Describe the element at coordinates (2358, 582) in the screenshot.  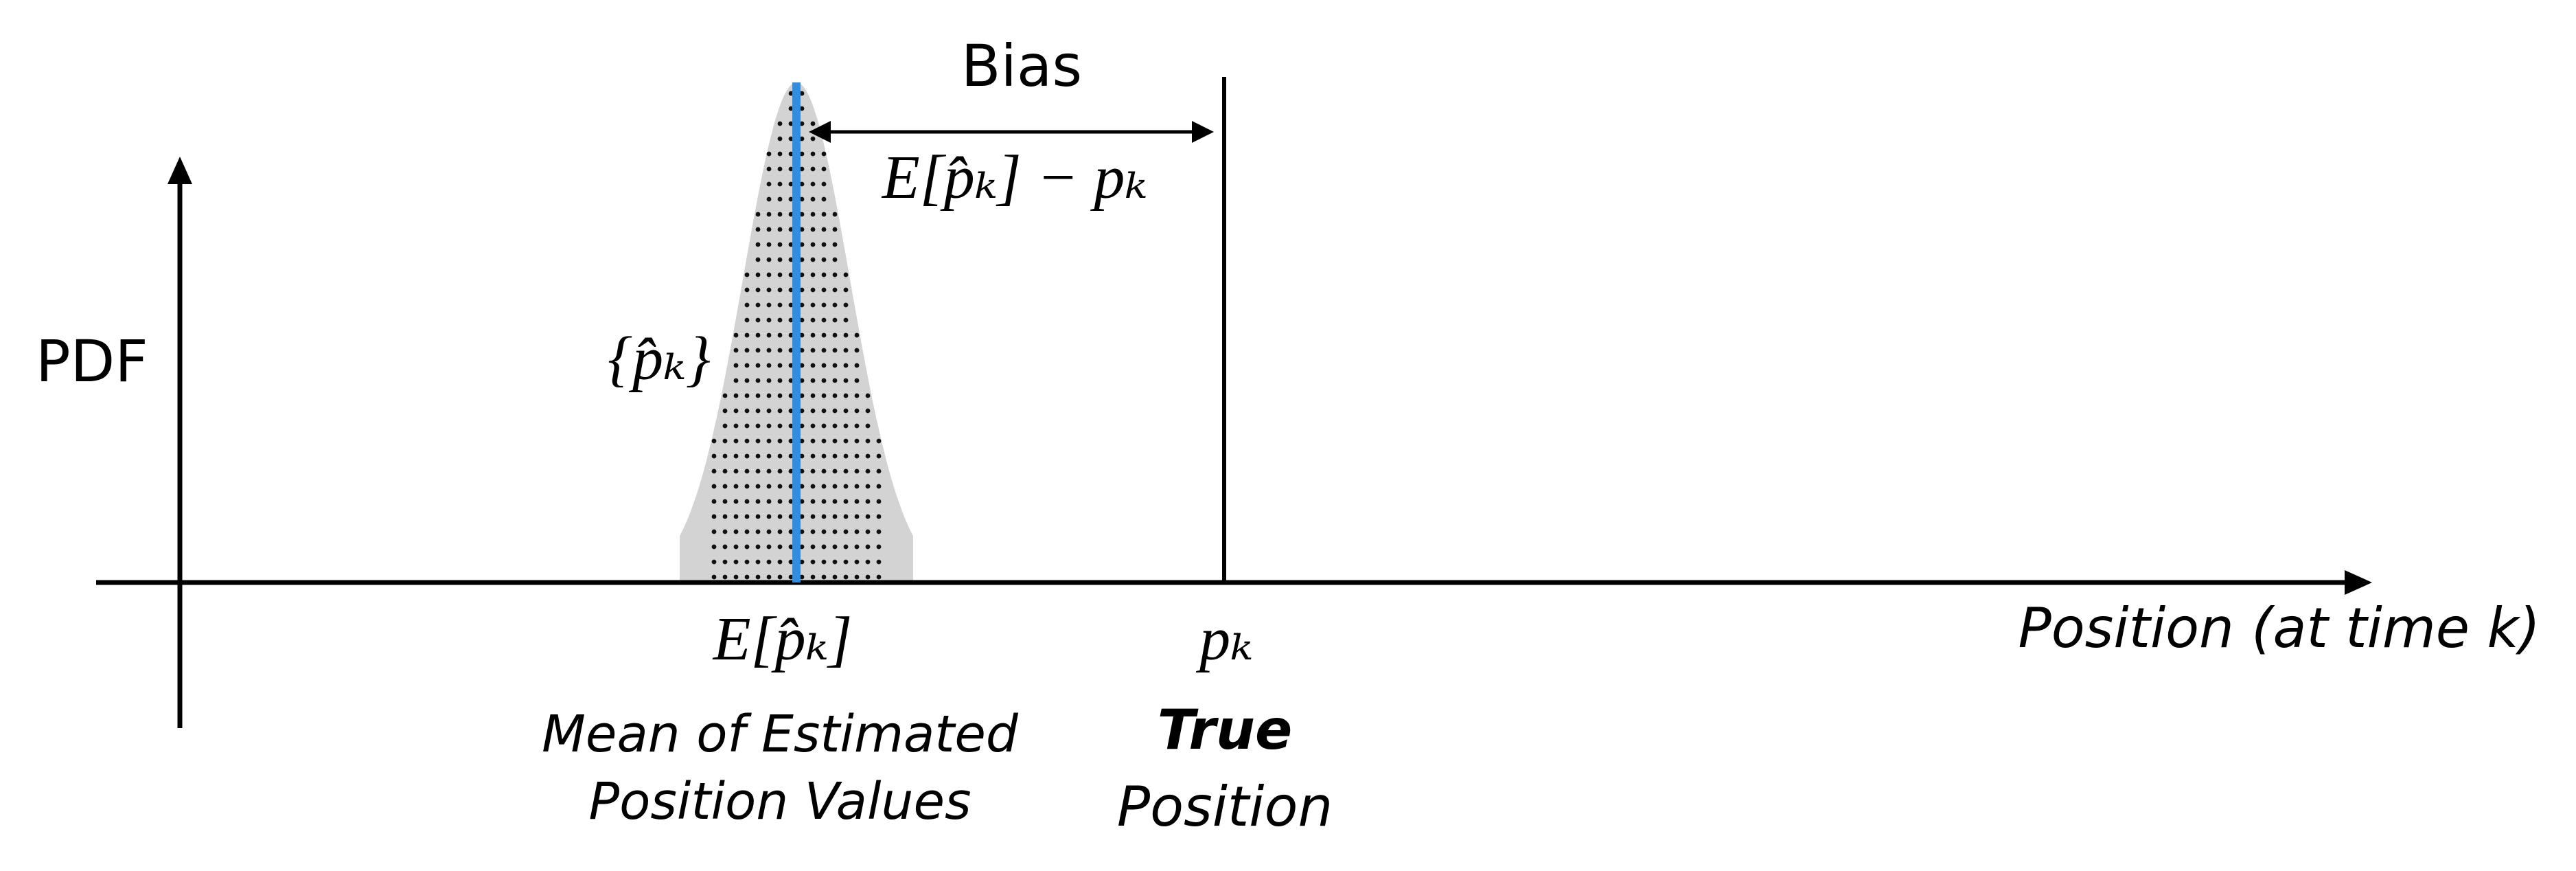
I see `x-axis-arrowhead` at that location.